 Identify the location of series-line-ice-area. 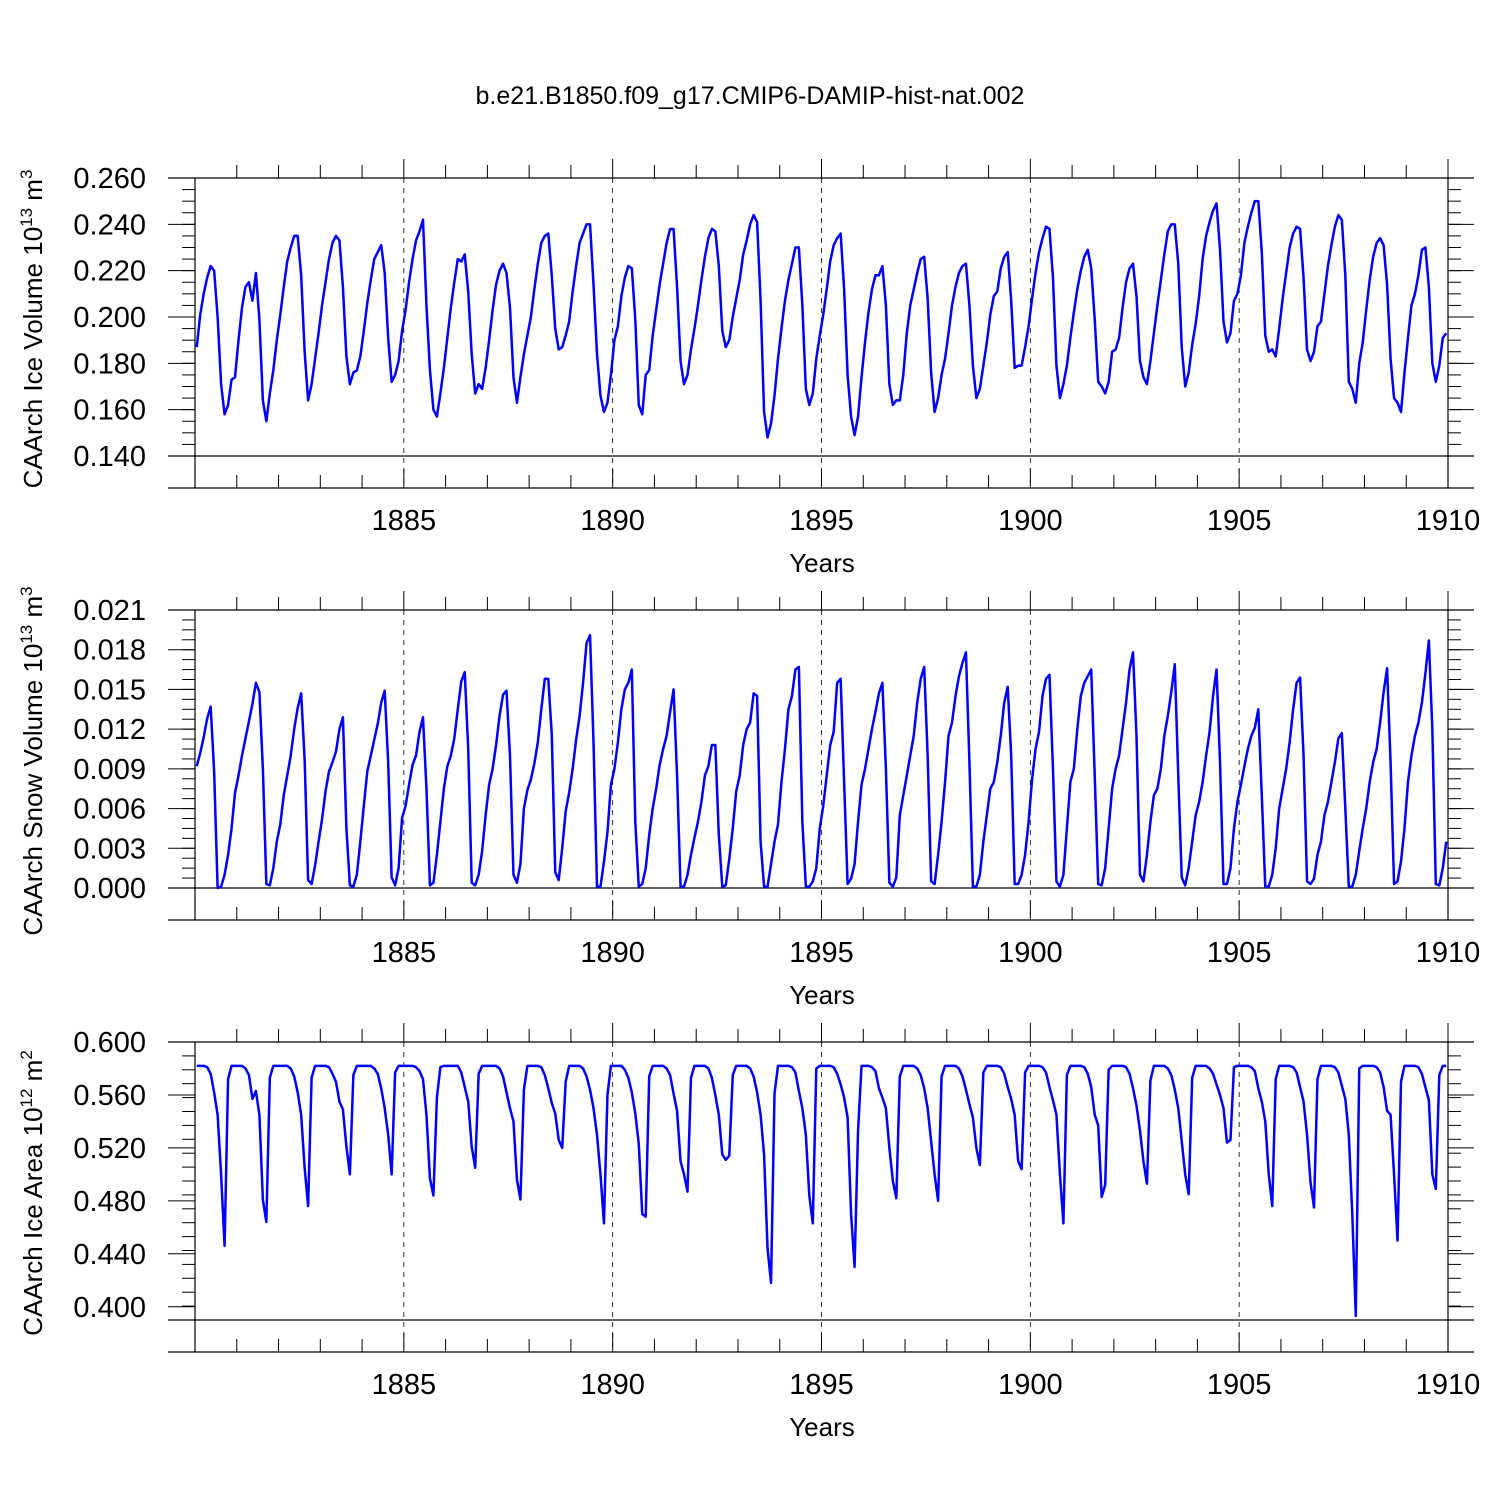
(821, 1191).